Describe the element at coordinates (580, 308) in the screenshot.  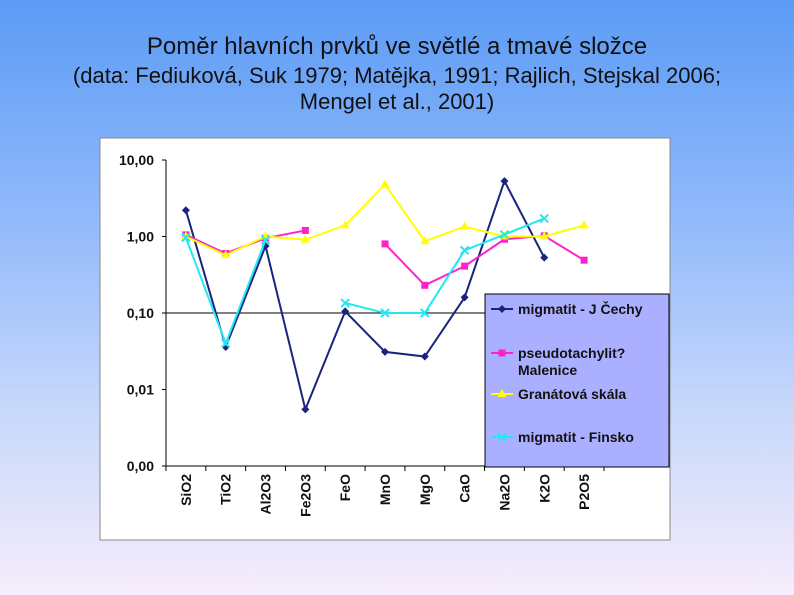
I see `legend-label: migmatit - J Čechy` at that location.